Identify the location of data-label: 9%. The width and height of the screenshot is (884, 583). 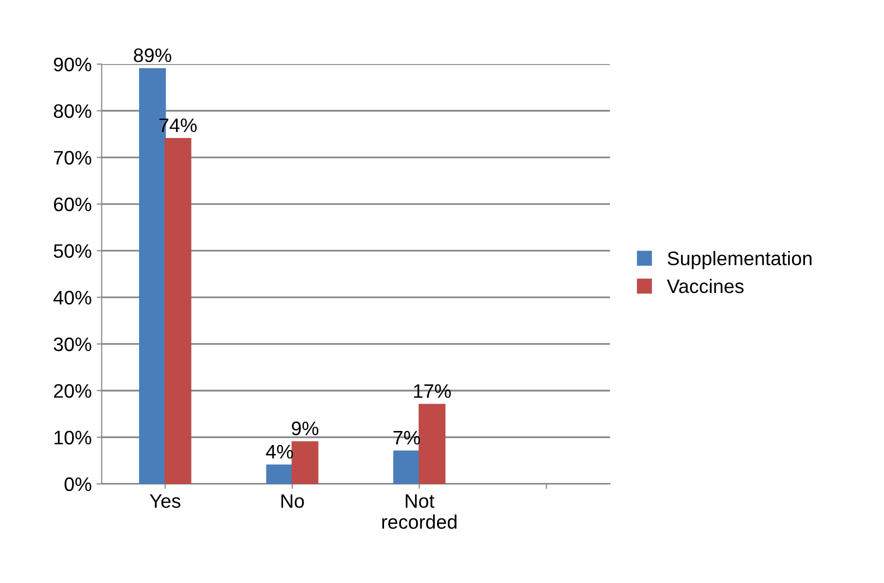
(305, 429).